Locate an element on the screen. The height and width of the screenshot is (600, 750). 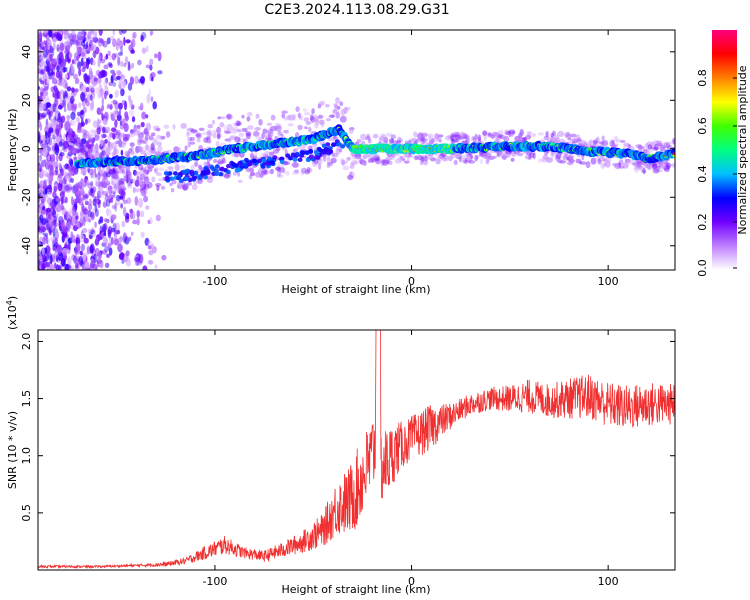
colorbar-tick-label: 0.0 is located at coordinates (702, 268).